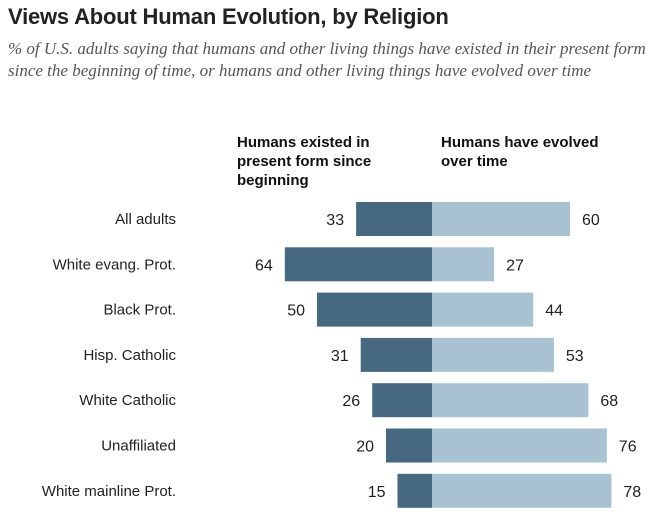  What do you see at coordinates (340, 356) in the screenshot?
I see `data-label-existed: 31` at bounding box center [340, 356].